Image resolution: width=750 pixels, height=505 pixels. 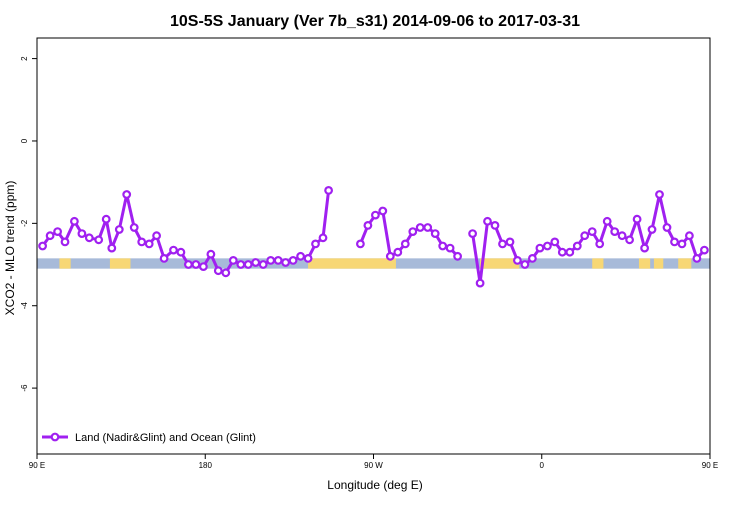 I want to click on x-tick-label: 180, so click(x=206, y=465).